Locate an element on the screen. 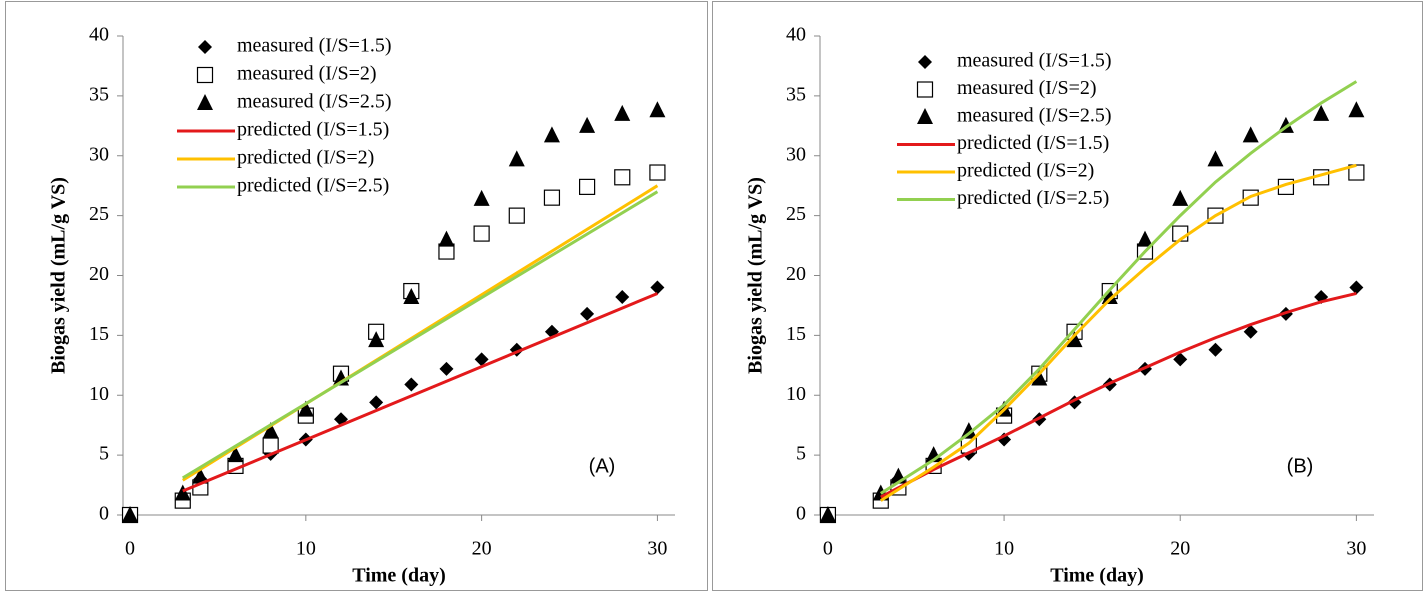 The height and width of the screenshot is (592, 1427). panel-label: (A) is located at coordinates (602, 466).